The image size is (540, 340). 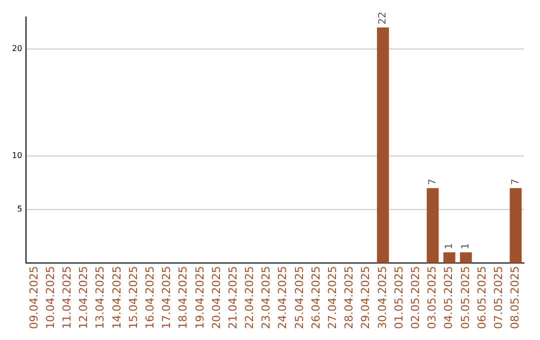 What do you see at coordinates (415, 298) in the screenshot?
I see `x-tick-label: 02.05.2025` at bounding box center [415, 298].